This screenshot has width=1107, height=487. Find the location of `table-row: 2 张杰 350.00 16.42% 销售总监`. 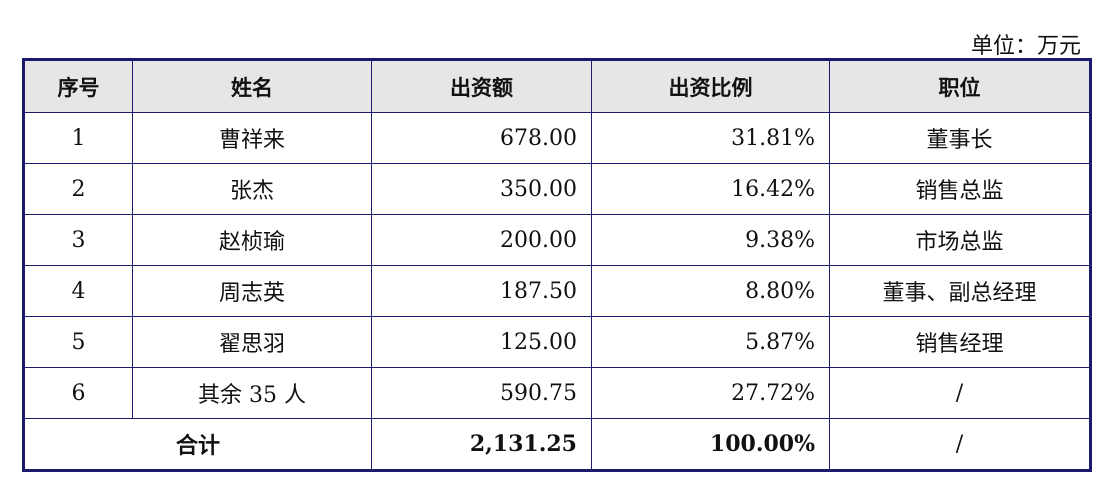

table-row: 2 张杰 350.00 16.42% 销售总监 is located at coordinates (557, 189).